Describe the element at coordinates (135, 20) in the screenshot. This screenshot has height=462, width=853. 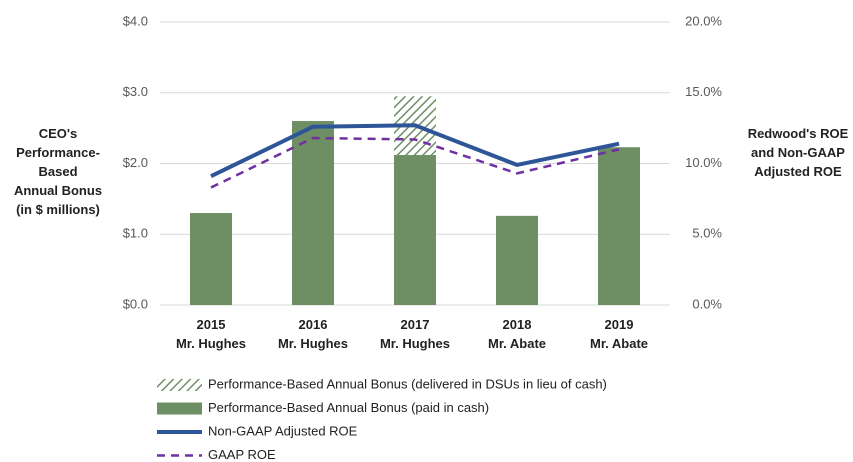
I see `y-tick-label: $4.0` at that location.